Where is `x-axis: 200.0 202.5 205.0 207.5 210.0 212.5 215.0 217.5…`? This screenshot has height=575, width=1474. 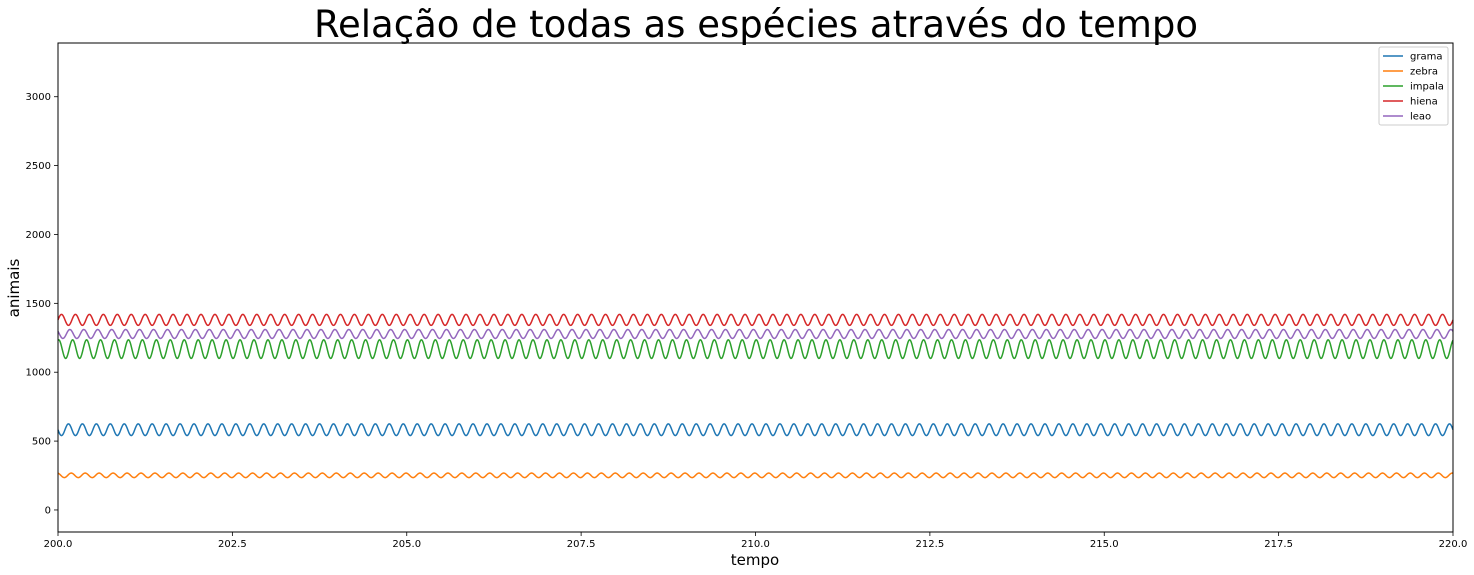 x-axis: 200.0 202.5 205.0 207.5 210.0 212.5 215.0 217.5… is located at coordinates (756, 541).